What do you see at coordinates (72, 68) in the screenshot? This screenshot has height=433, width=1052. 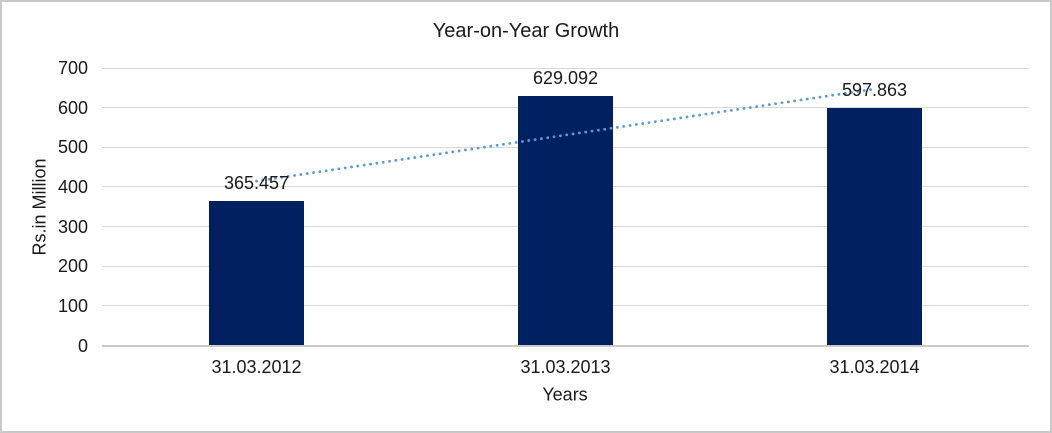 I see `y-tick-label: 700` at bounding box center [72, 68].